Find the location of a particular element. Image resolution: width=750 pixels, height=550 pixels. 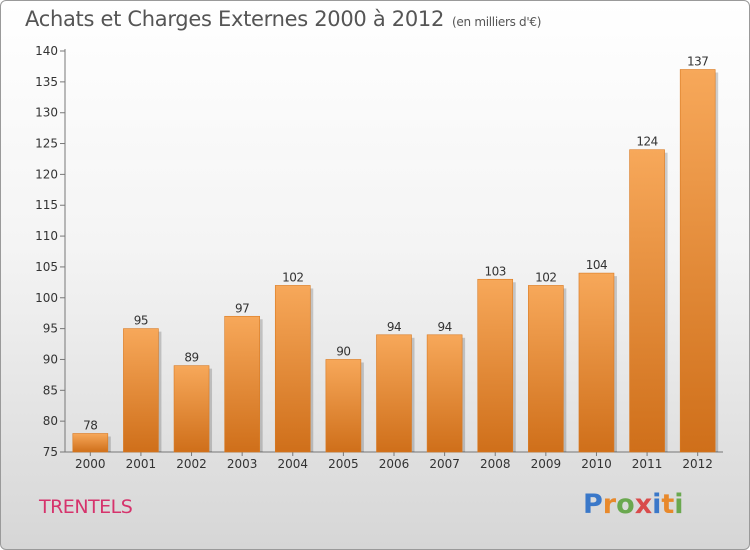

y-tick-label: 120 is located at coordinates (46, 174).